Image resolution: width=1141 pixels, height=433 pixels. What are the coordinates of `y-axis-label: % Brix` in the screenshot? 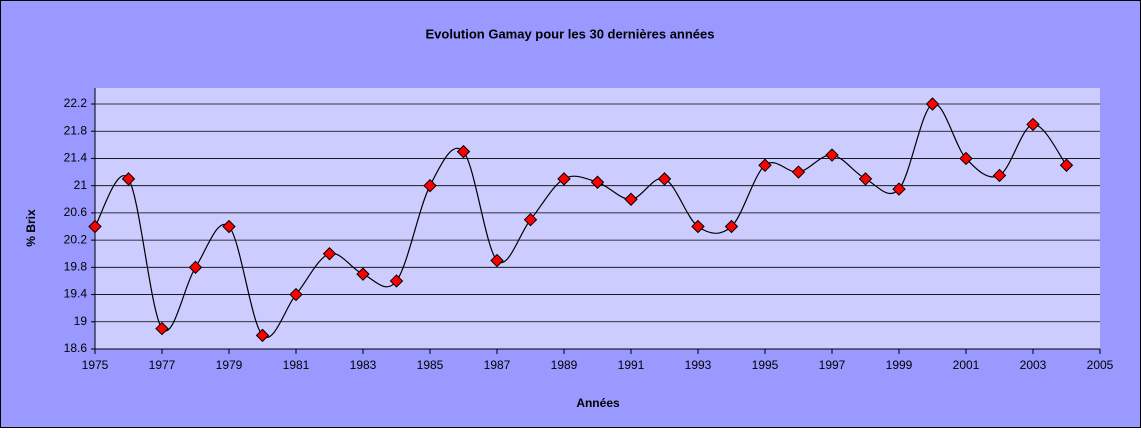 It's located at (31, 228).